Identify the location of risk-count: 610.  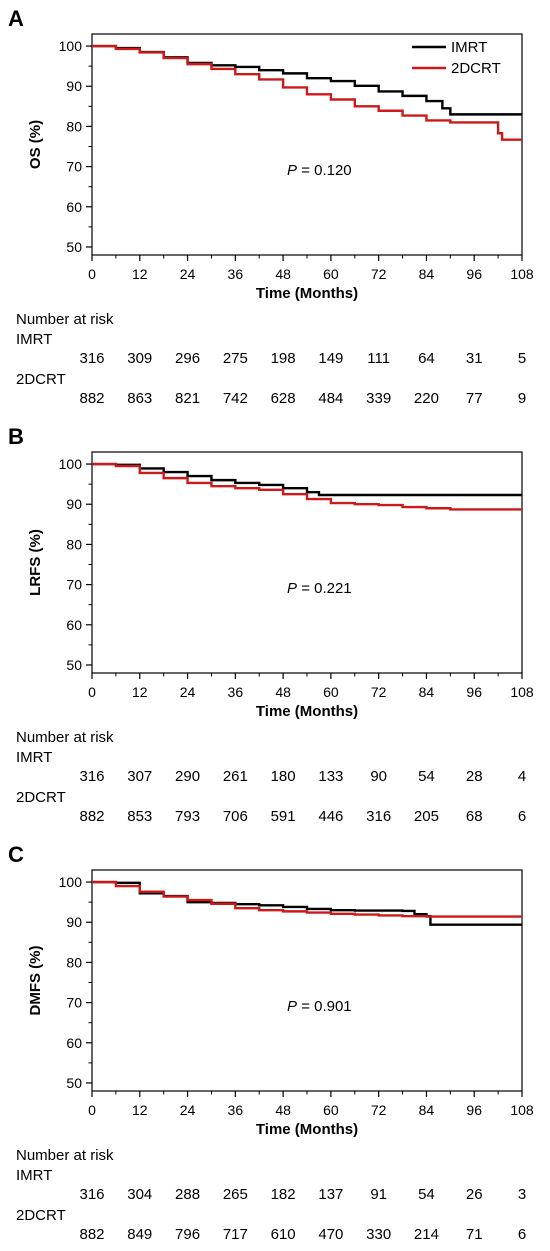
(283, 1234).